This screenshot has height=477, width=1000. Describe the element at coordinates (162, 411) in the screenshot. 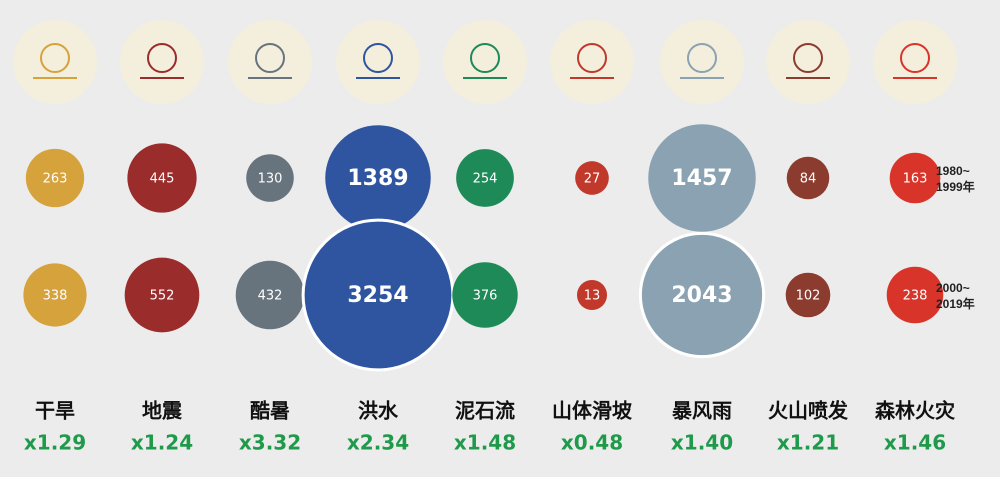

I see `category-label: 地震` at that location.